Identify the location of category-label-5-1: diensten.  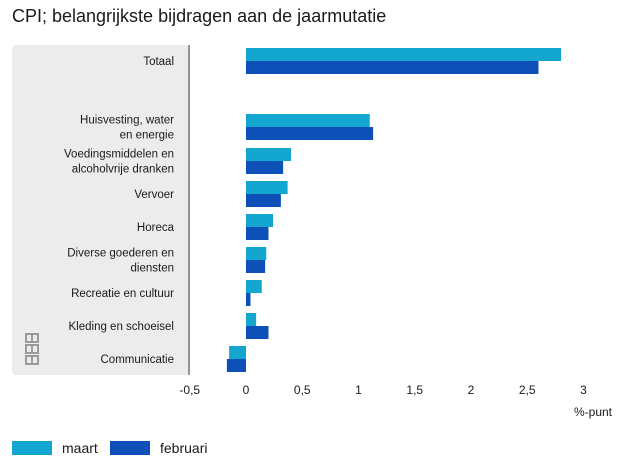
(152, 269).